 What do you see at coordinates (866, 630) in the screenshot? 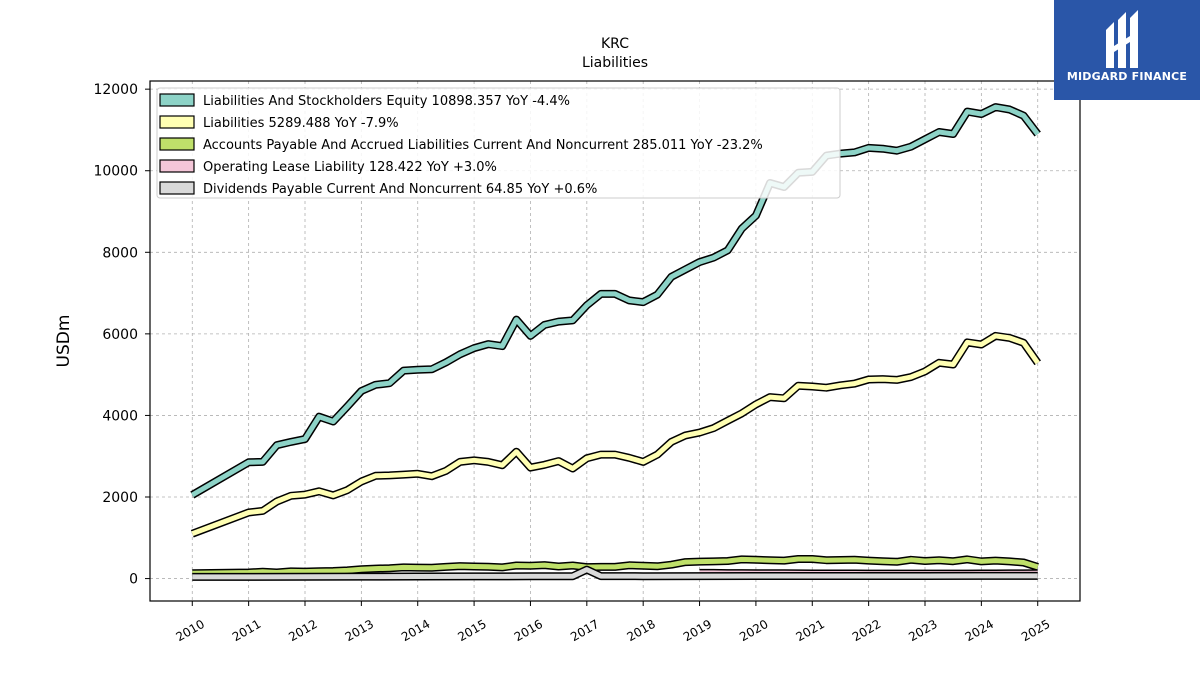
I see `x-tick-label: 2022` at bounding box center [866, 630].